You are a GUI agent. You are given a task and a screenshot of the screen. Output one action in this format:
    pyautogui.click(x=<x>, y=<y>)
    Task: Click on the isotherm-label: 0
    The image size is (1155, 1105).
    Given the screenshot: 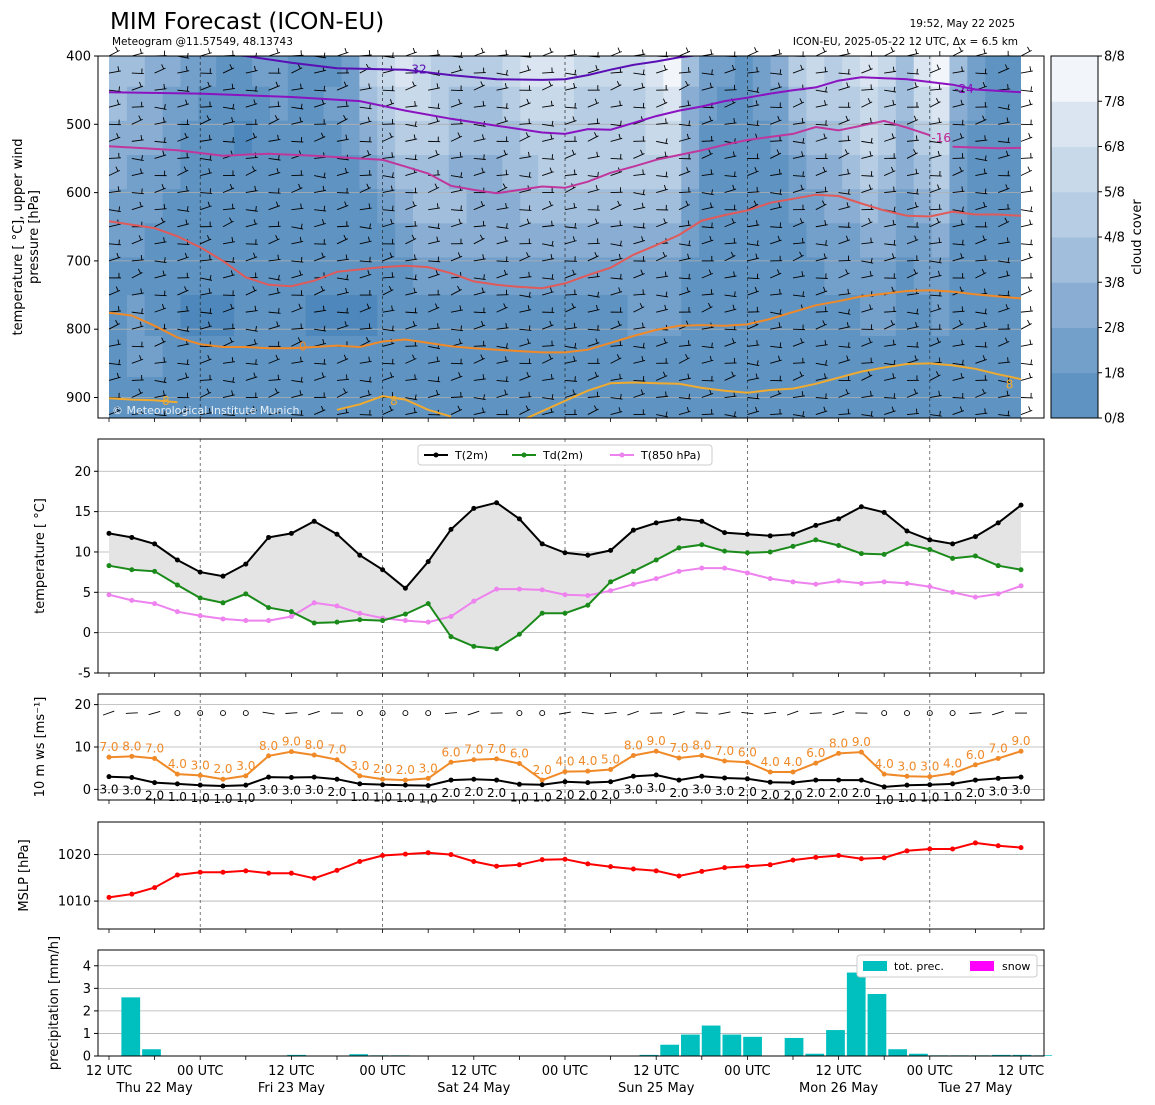 What is the action you would take?
    pyautogui.click(x=303, y=346)
    